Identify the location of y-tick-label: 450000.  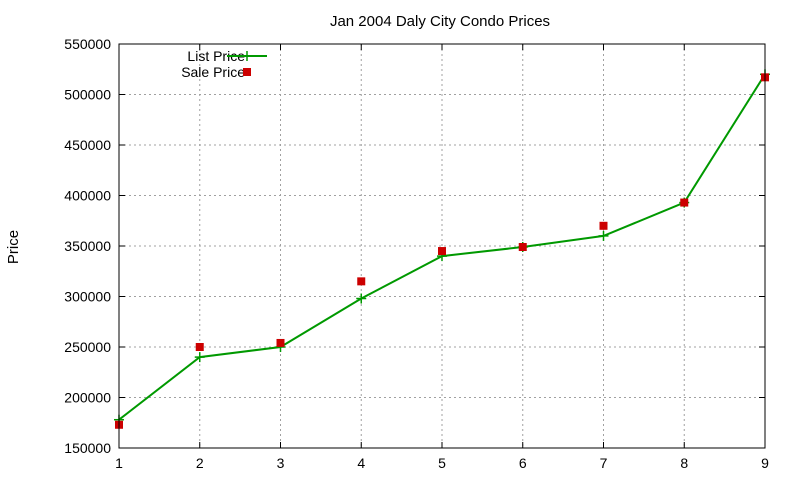
(87, 145).